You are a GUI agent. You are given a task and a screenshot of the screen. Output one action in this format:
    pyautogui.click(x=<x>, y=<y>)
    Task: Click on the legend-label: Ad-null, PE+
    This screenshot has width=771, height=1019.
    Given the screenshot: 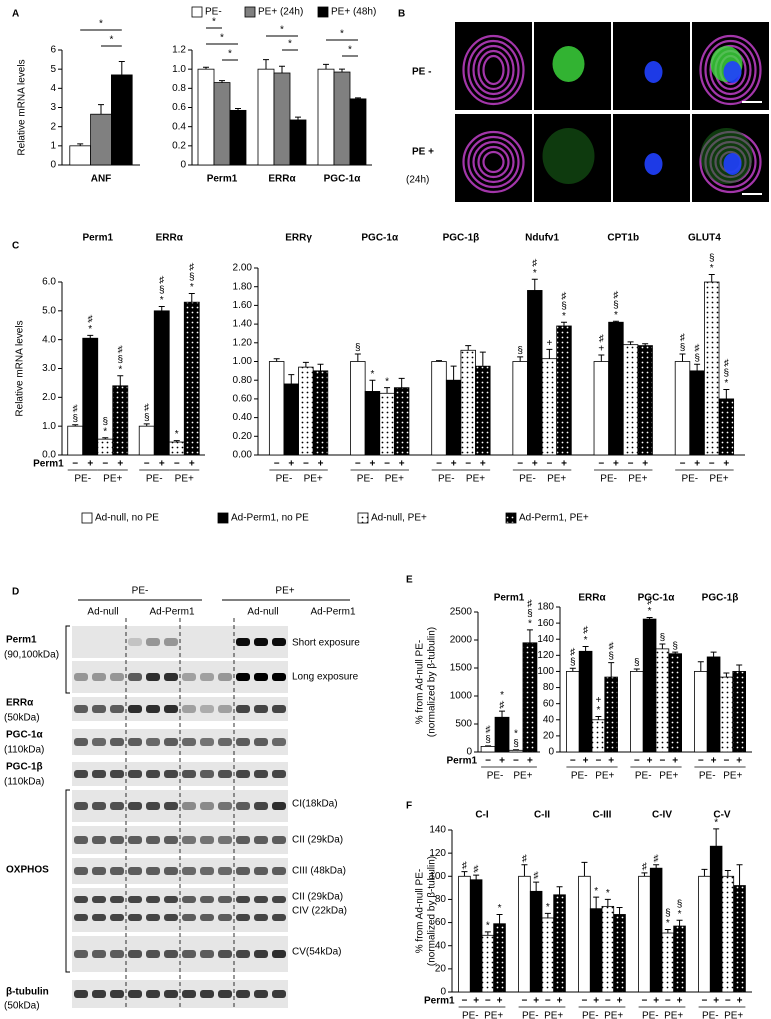 What is the action you would take?
    pyautogui.click(x=399, y=518)
    